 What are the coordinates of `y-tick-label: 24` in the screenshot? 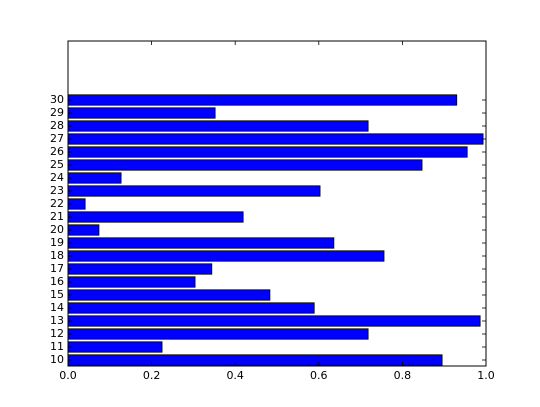 It's located at (57, 177).